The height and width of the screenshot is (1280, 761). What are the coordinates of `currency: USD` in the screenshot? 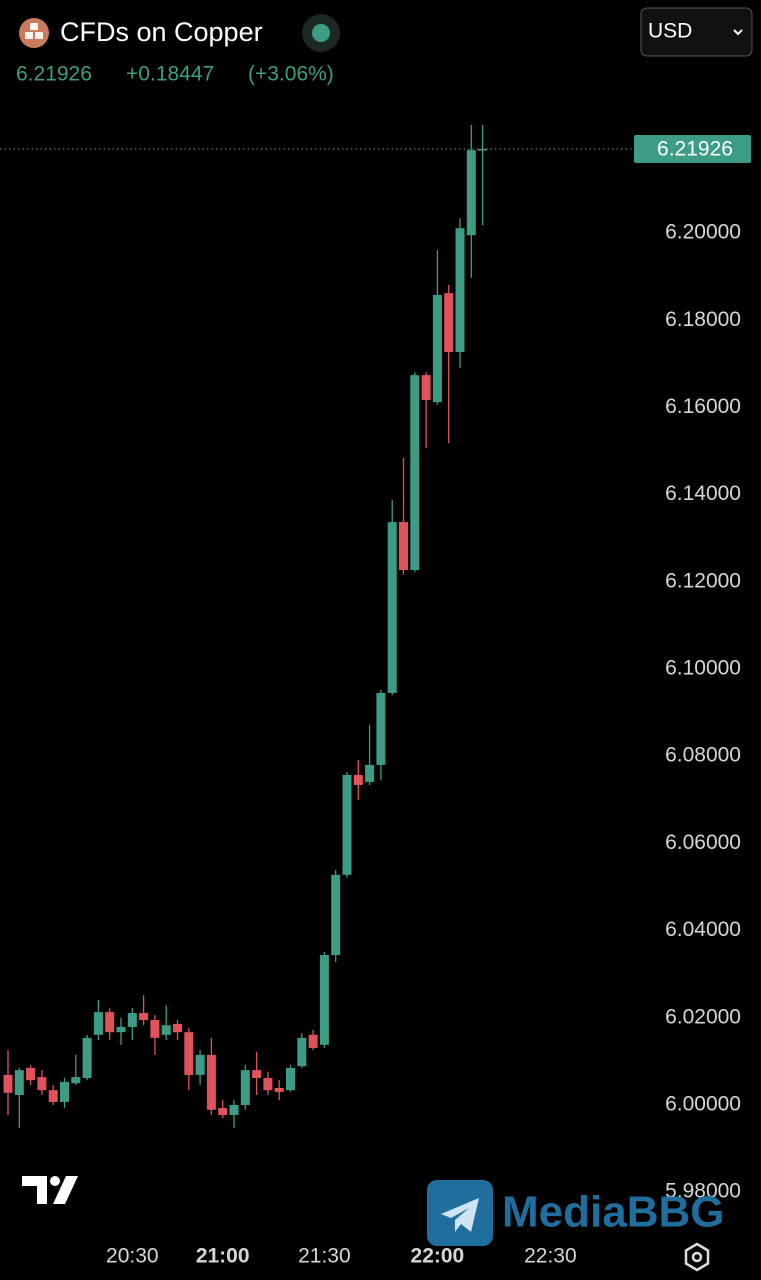 It's located at (670, 31).